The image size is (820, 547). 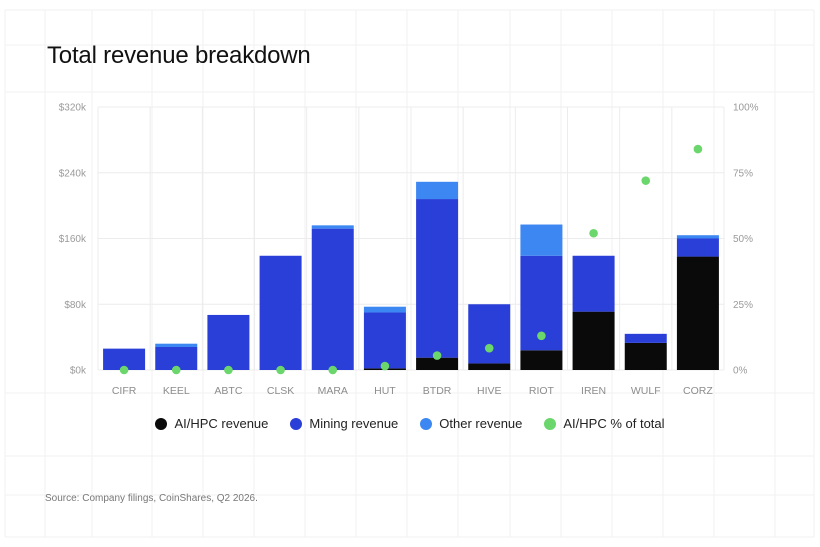 I want to click on legend-label-other: Other revenue, so click(x=481, y=423).